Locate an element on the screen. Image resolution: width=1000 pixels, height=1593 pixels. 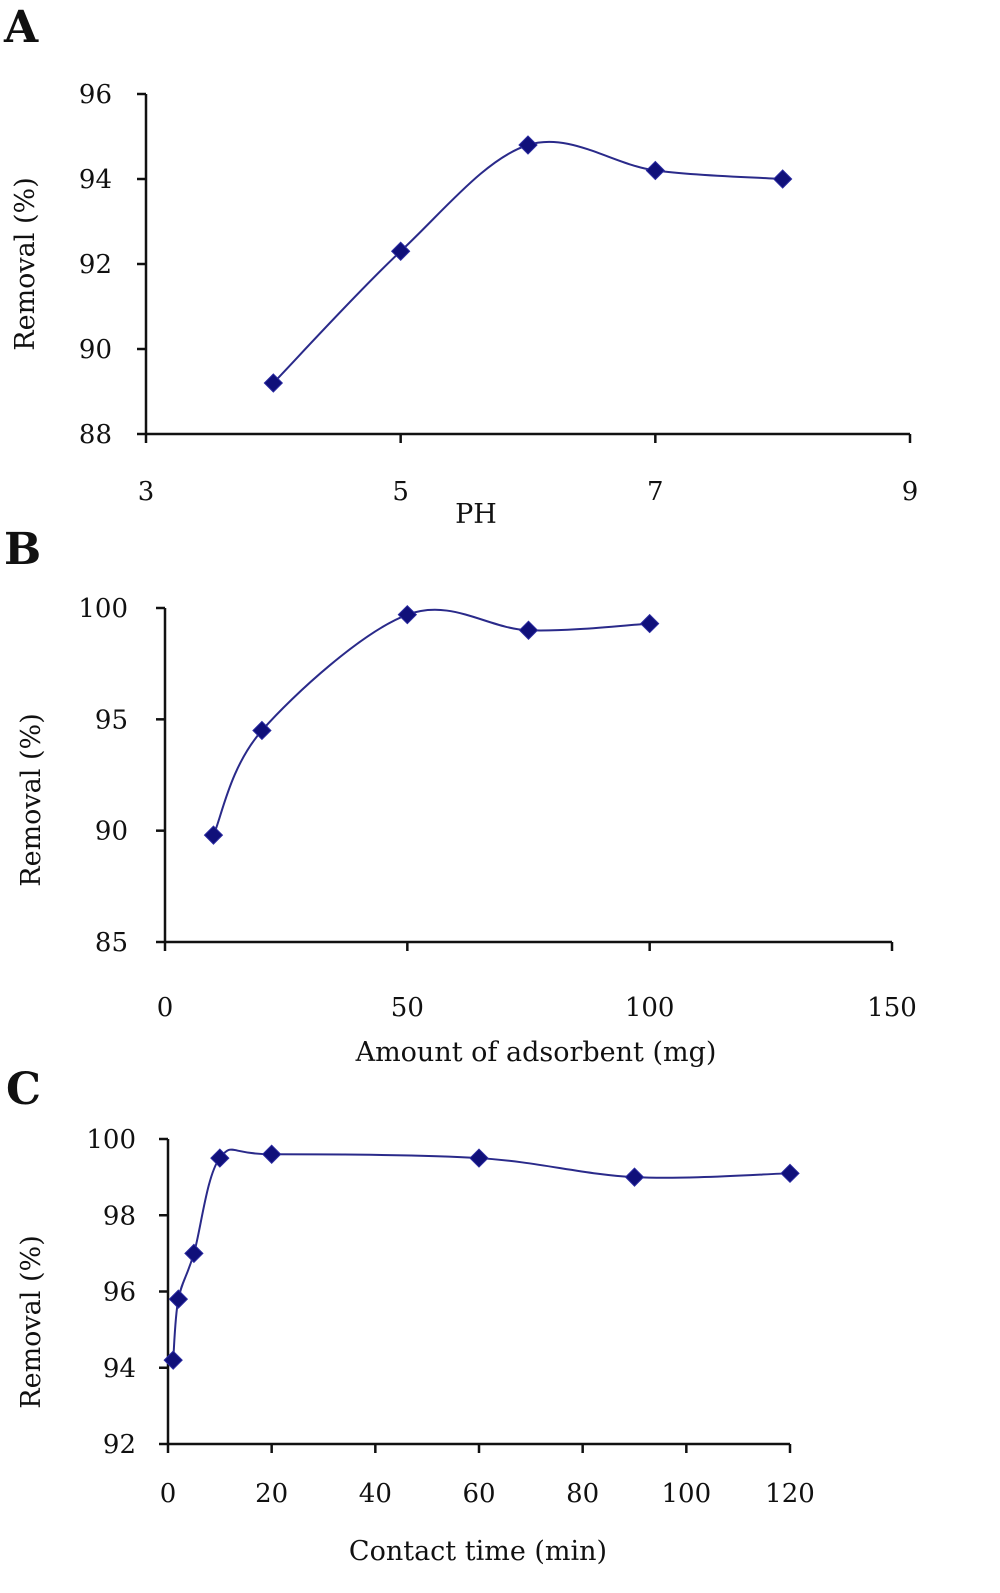
panel-letter-b: B is located at coordinates (22, 549).